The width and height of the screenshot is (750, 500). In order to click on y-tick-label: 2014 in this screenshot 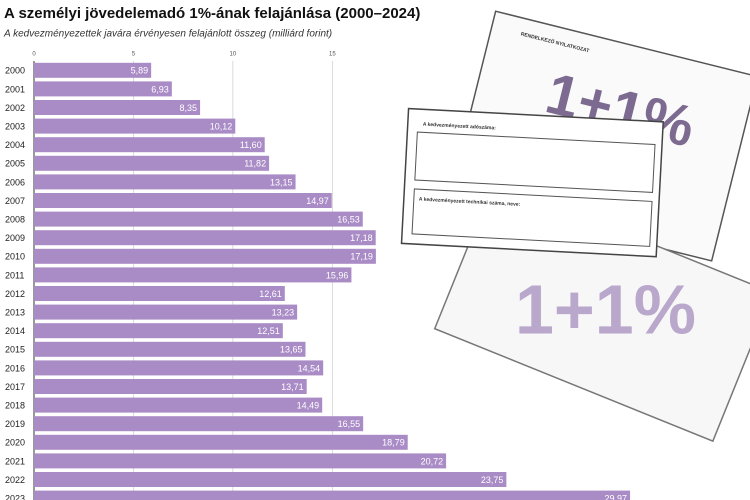, I will do `click(15, 331)`.